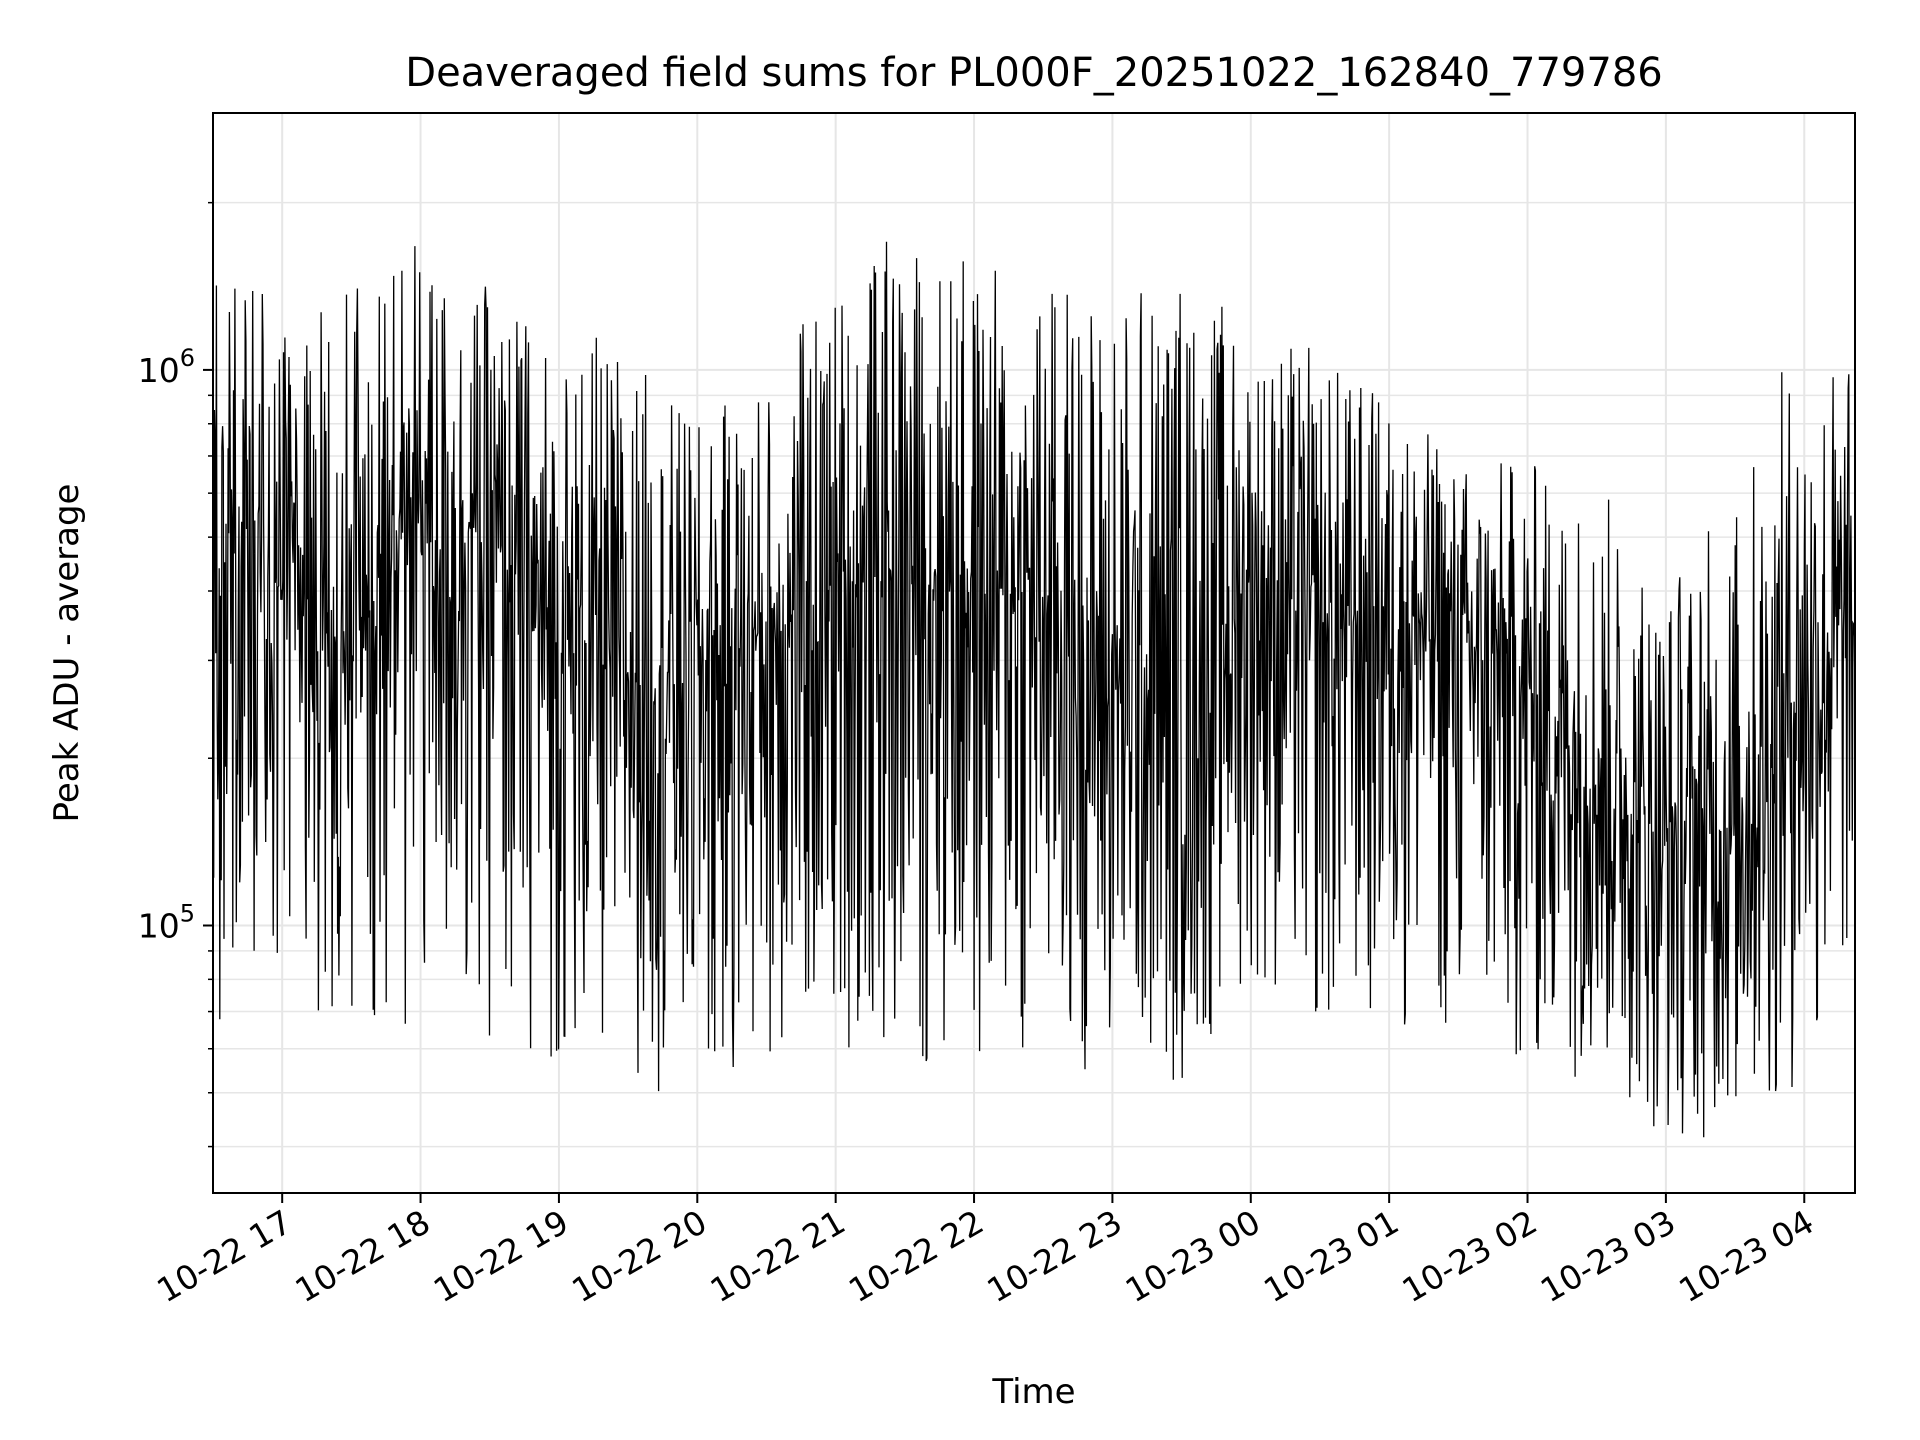 The image size is (1920, 1440). What do you see at coordinates (67, 653) in the screenshot?
I see `y-axis-label: Peak ADU - average` at bounding box center [67, 653].